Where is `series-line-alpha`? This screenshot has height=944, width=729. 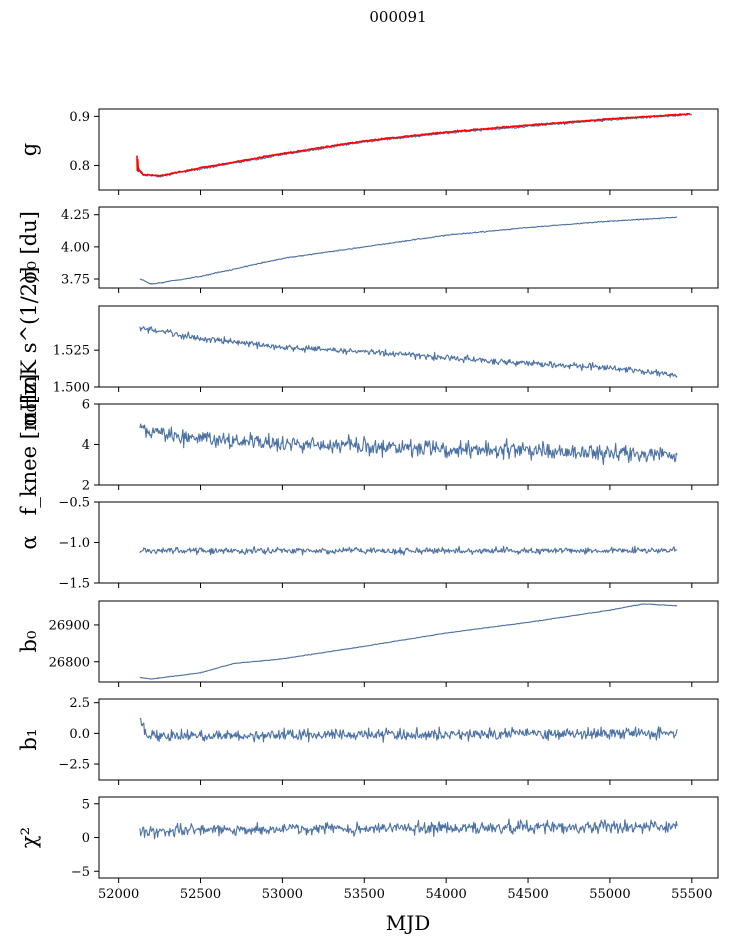
series-line-alpha is located at coordinates (408, 550).